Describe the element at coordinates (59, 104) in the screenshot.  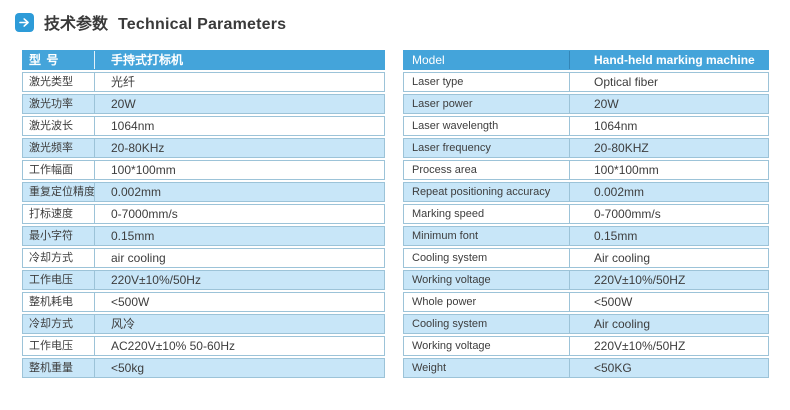
I see `row-label: 激光功率` at that location.